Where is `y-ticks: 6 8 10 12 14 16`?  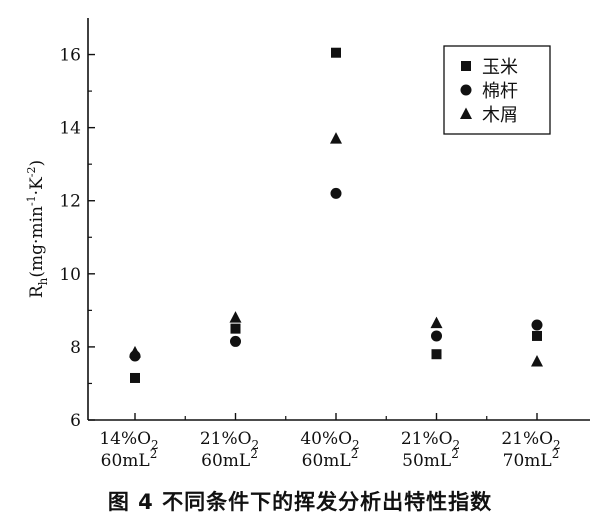 y-ticks: 6 8 10 12 14 16 is located at coordinates (77, 238).